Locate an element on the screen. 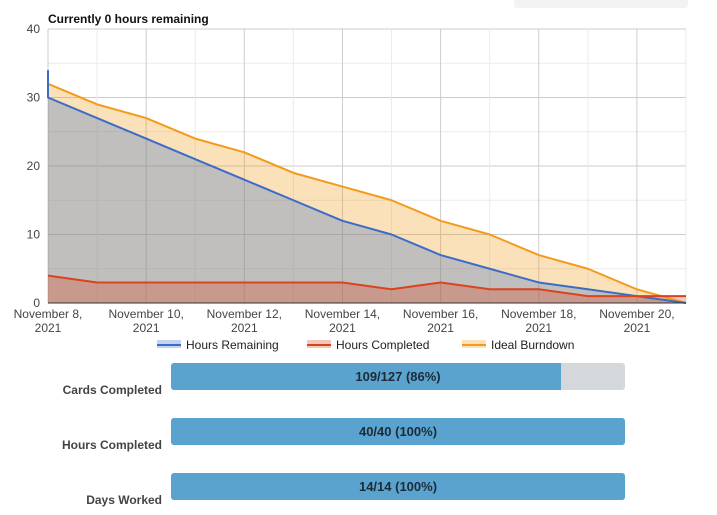 The image size is (717, 515). x-tick-label: November 8, 2021 is located at coordinates (48, 321).